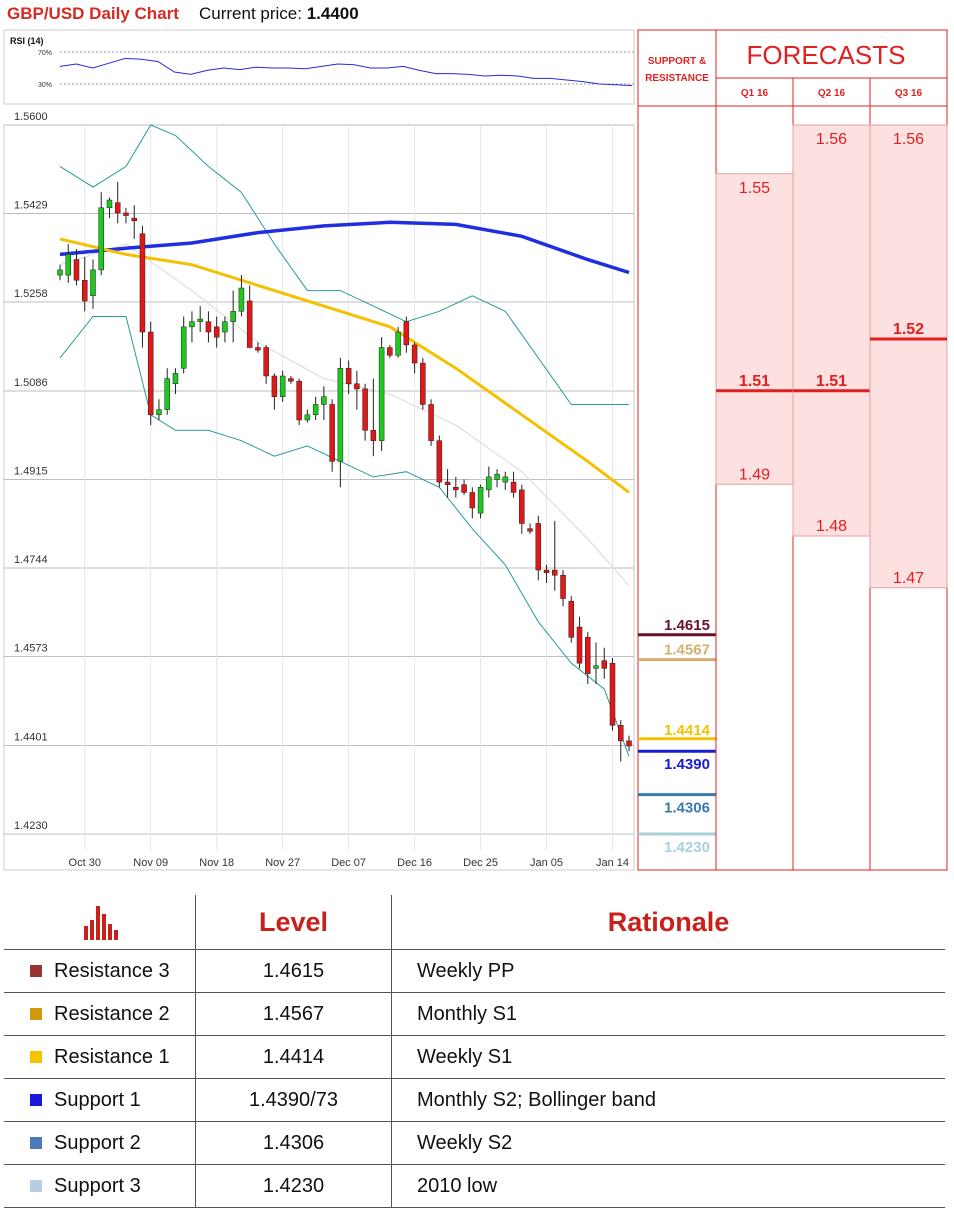 The image size is (954, 1208). What do you see at coordinates (474, 1057) in the screenshot?
I see `table-row: Resistance 1 1.4414 Weekly S1` at bounding box center [474, 1057].